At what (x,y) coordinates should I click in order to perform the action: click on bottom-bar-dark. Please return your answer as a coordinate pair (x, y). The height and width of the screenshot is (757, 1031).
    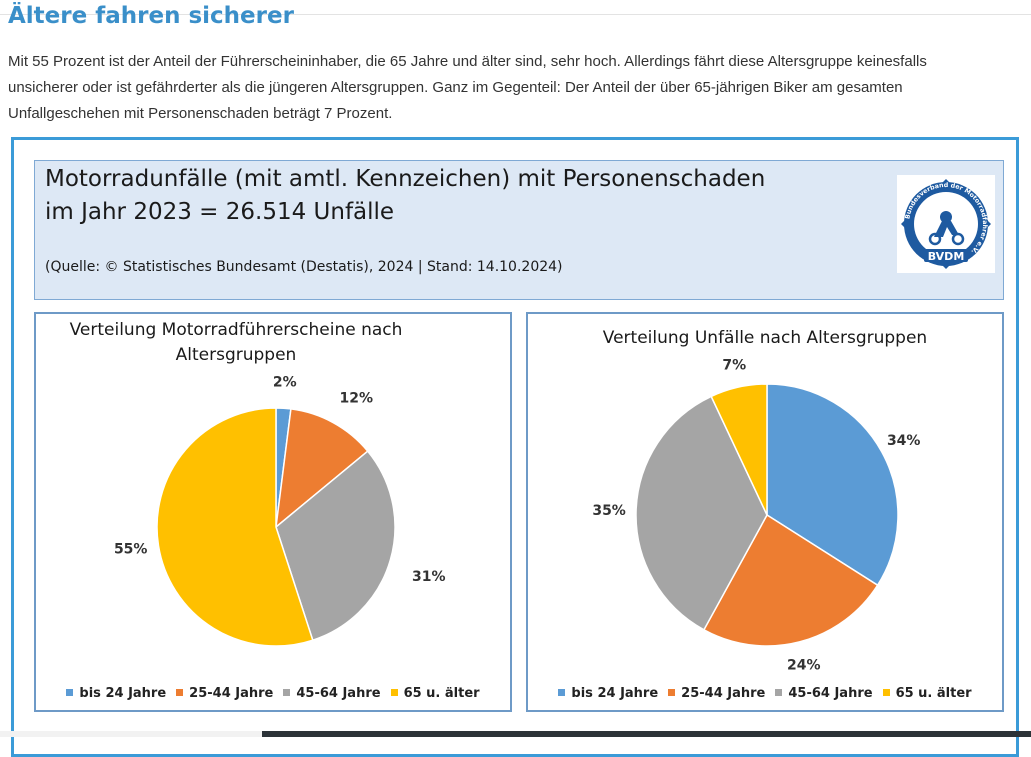
    Looking at the image, I should click on (646, 734).